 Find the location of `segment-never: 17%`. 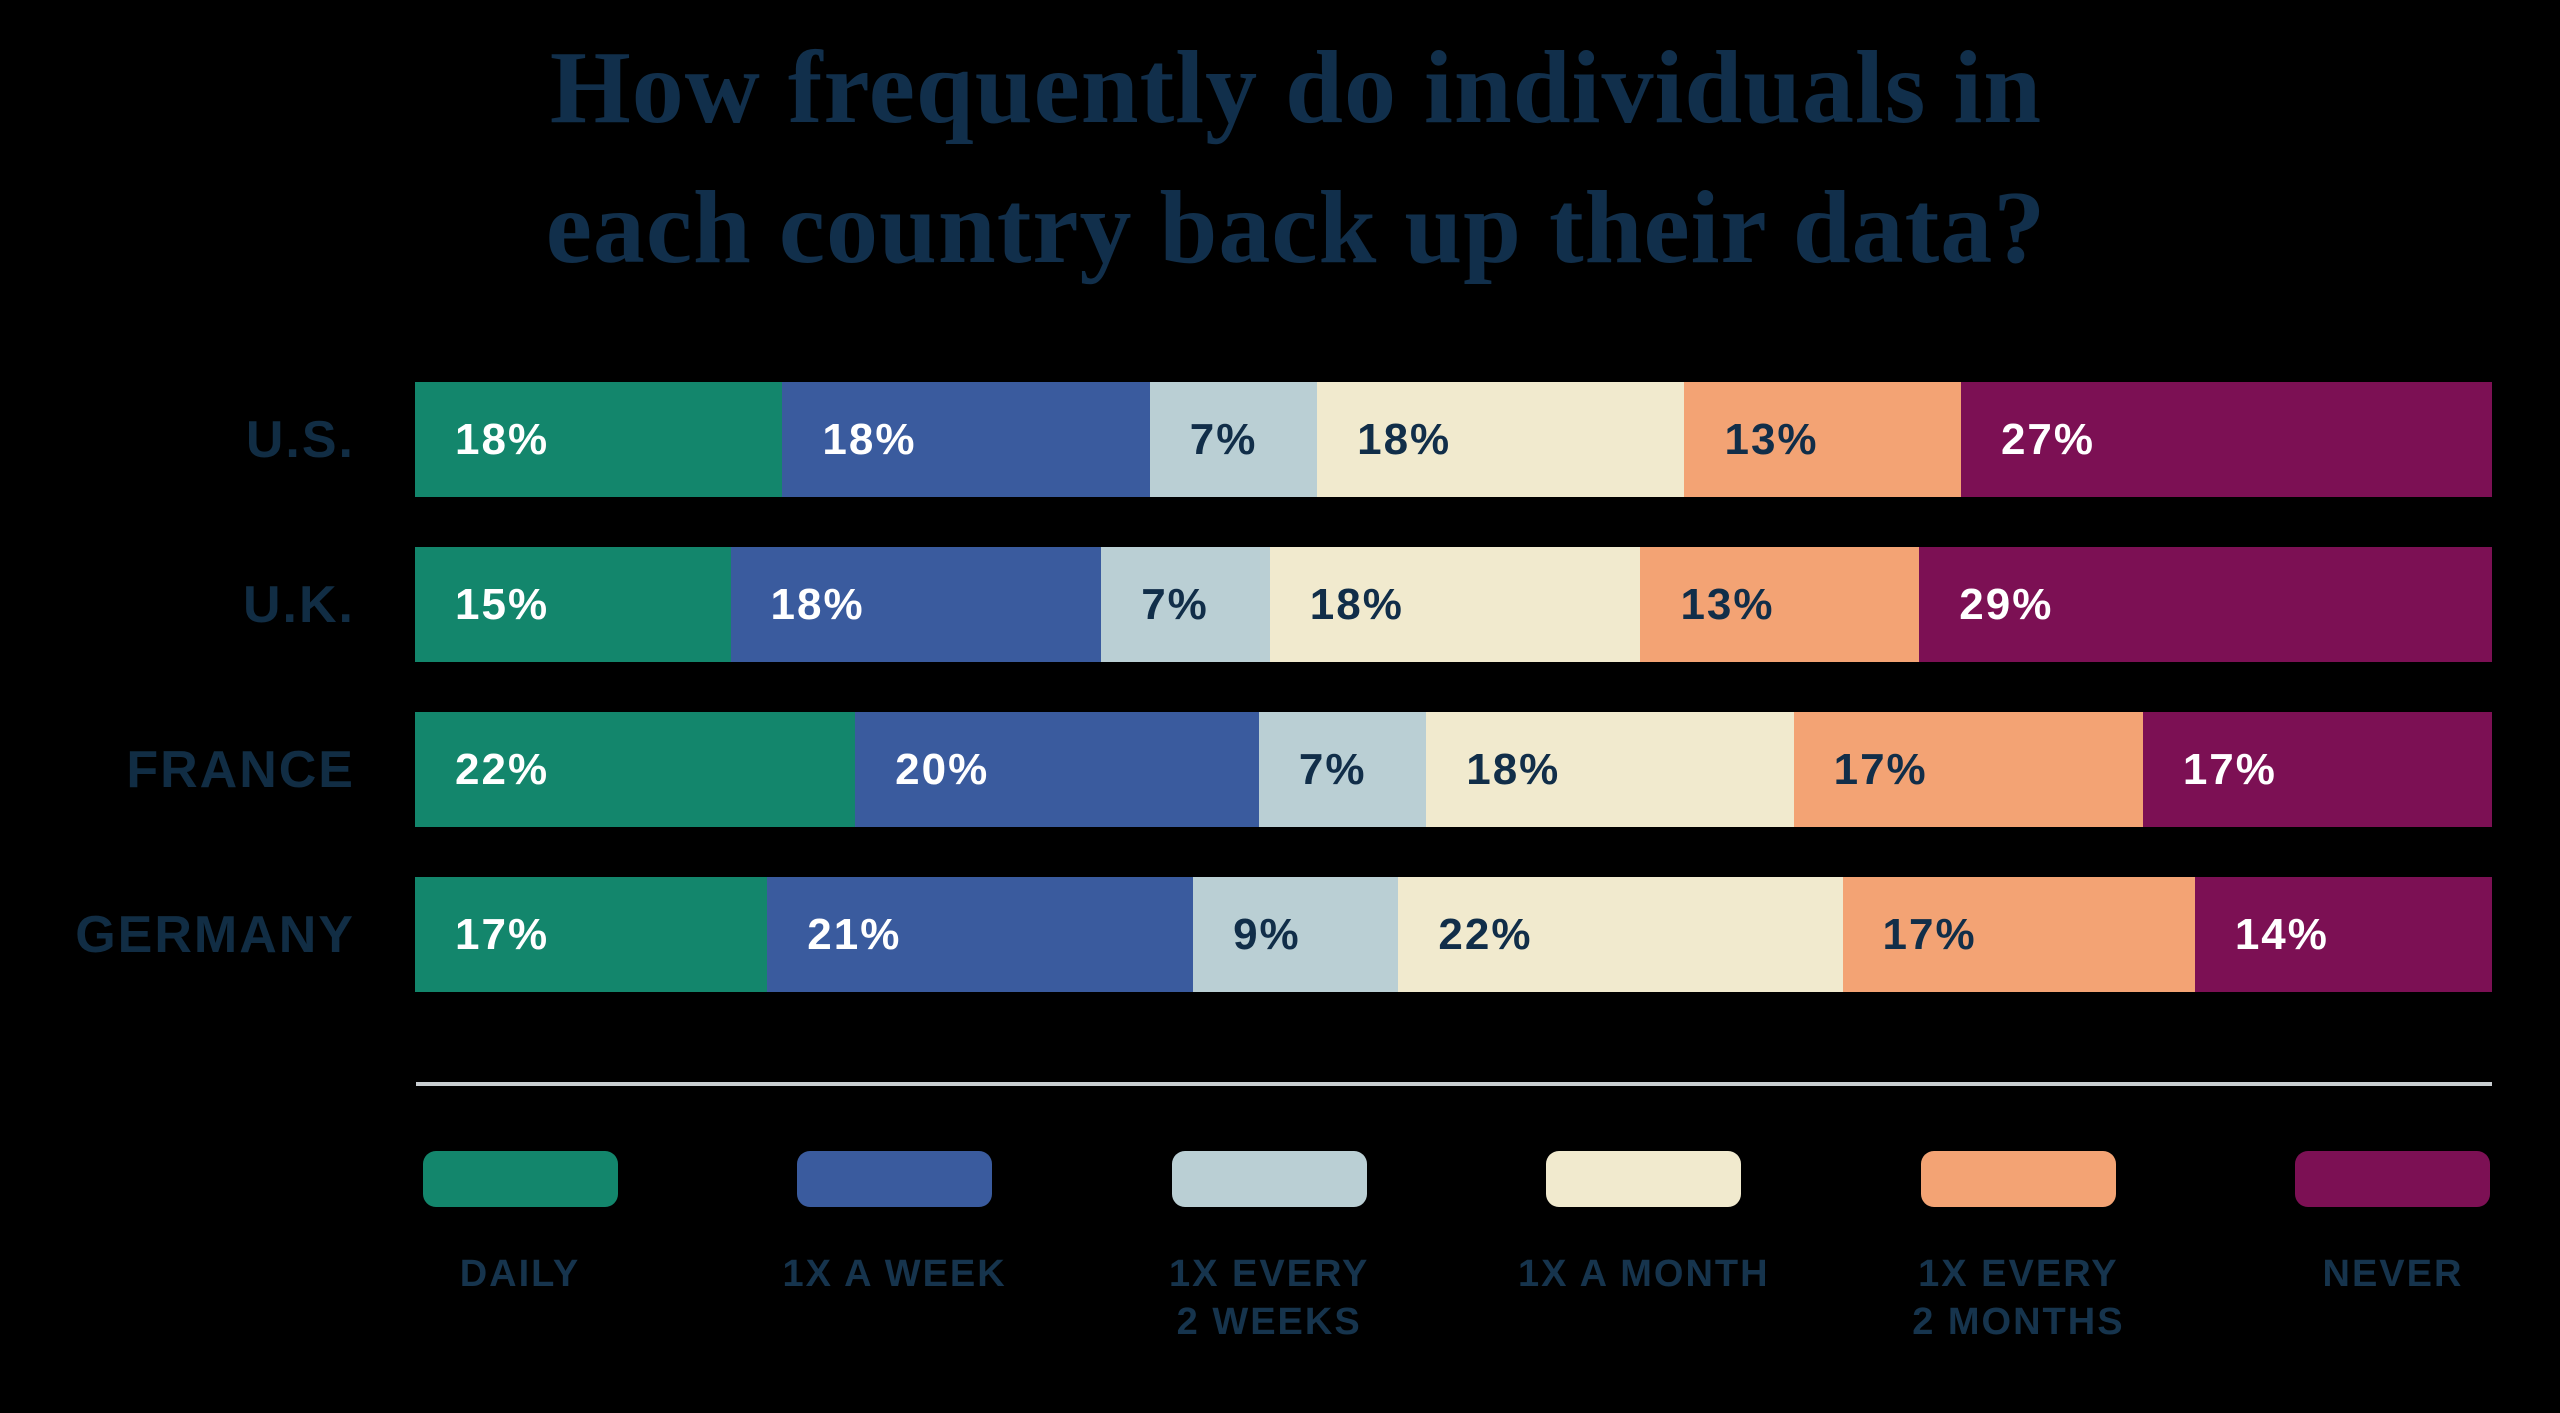

segment-never: 17% is located at coordinates (2317, 769).